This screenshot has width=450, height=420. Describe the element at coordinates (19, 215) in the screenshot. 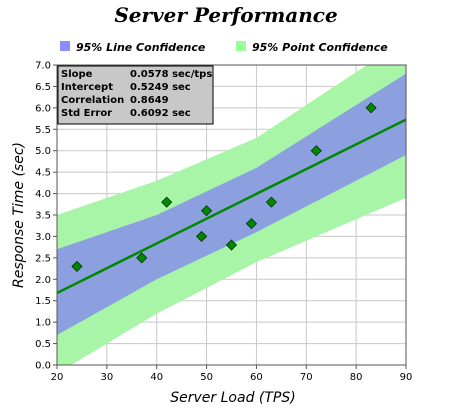

I see `y-axis-title: Response Time (sec)` at that location.